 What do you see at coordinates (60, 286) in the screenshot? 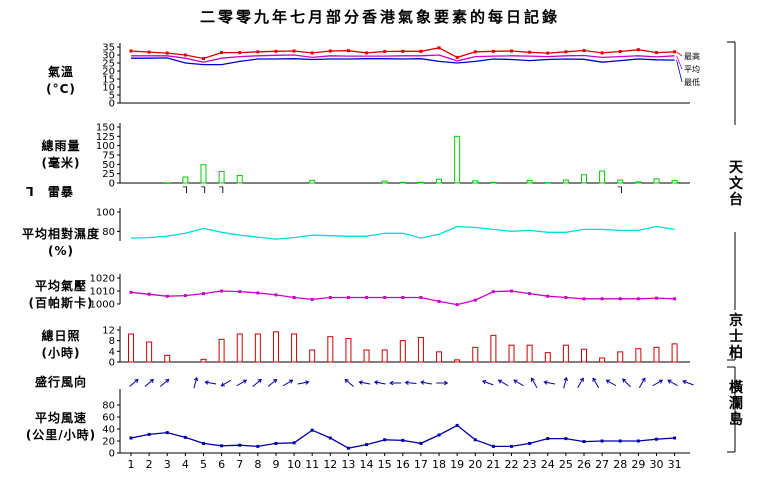
I see `pressure-label-name: 平均氣壓` at bounding box center [60, 286].